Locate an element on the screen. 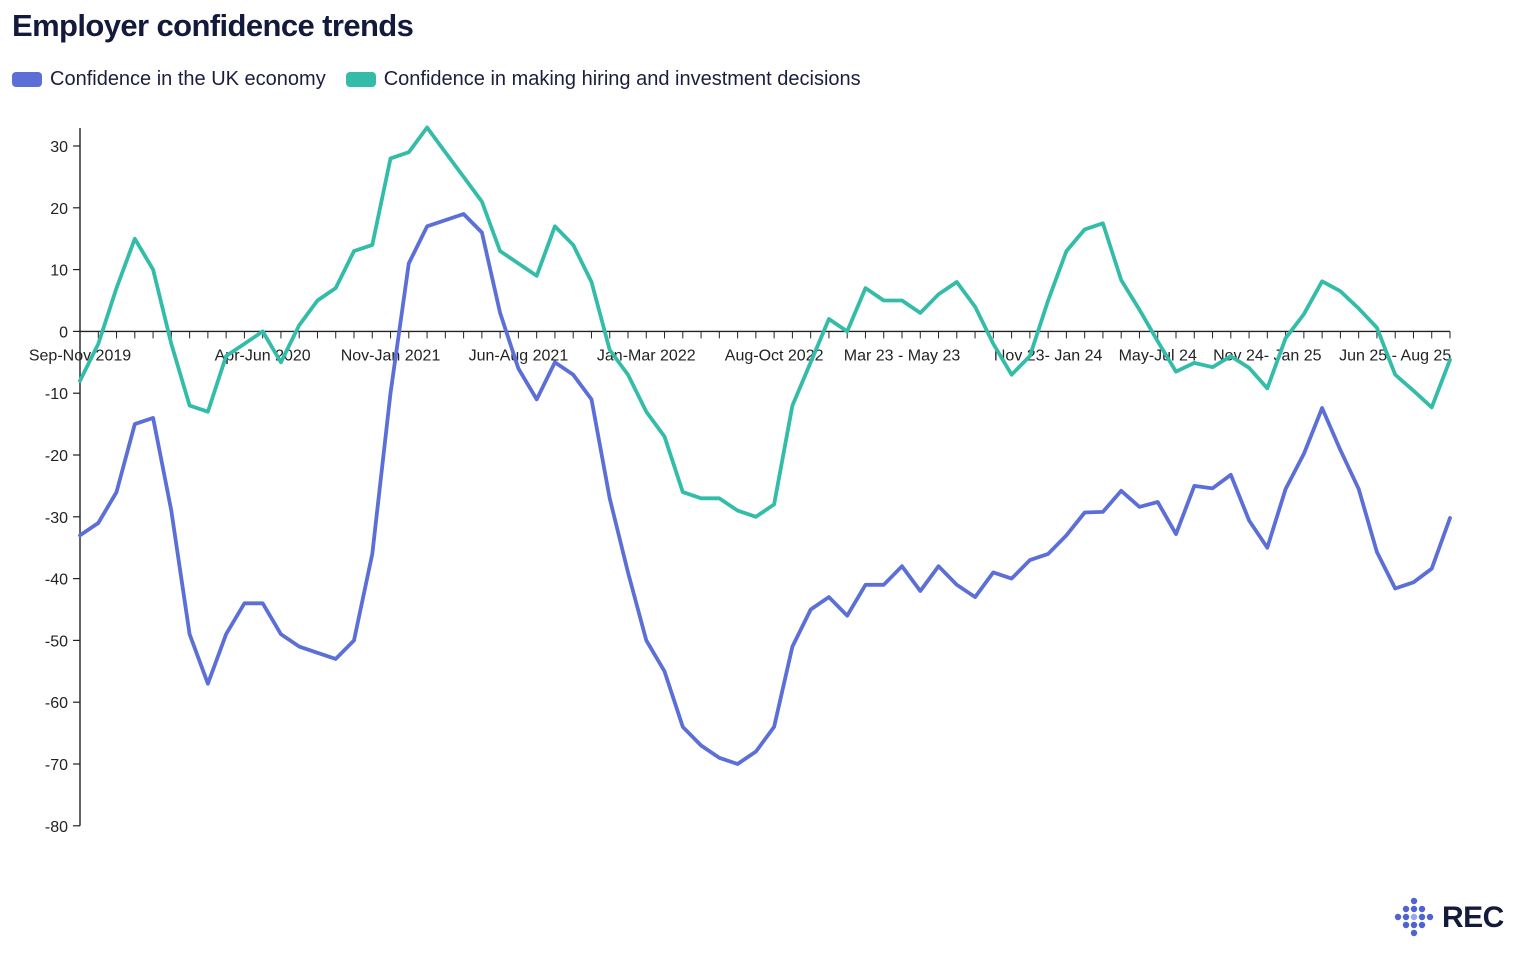 Image resolution: width=1519 pixels, height=961 pixels. x-tick-label: Aug-Oct 2022 is located at coordinates (774, 355).